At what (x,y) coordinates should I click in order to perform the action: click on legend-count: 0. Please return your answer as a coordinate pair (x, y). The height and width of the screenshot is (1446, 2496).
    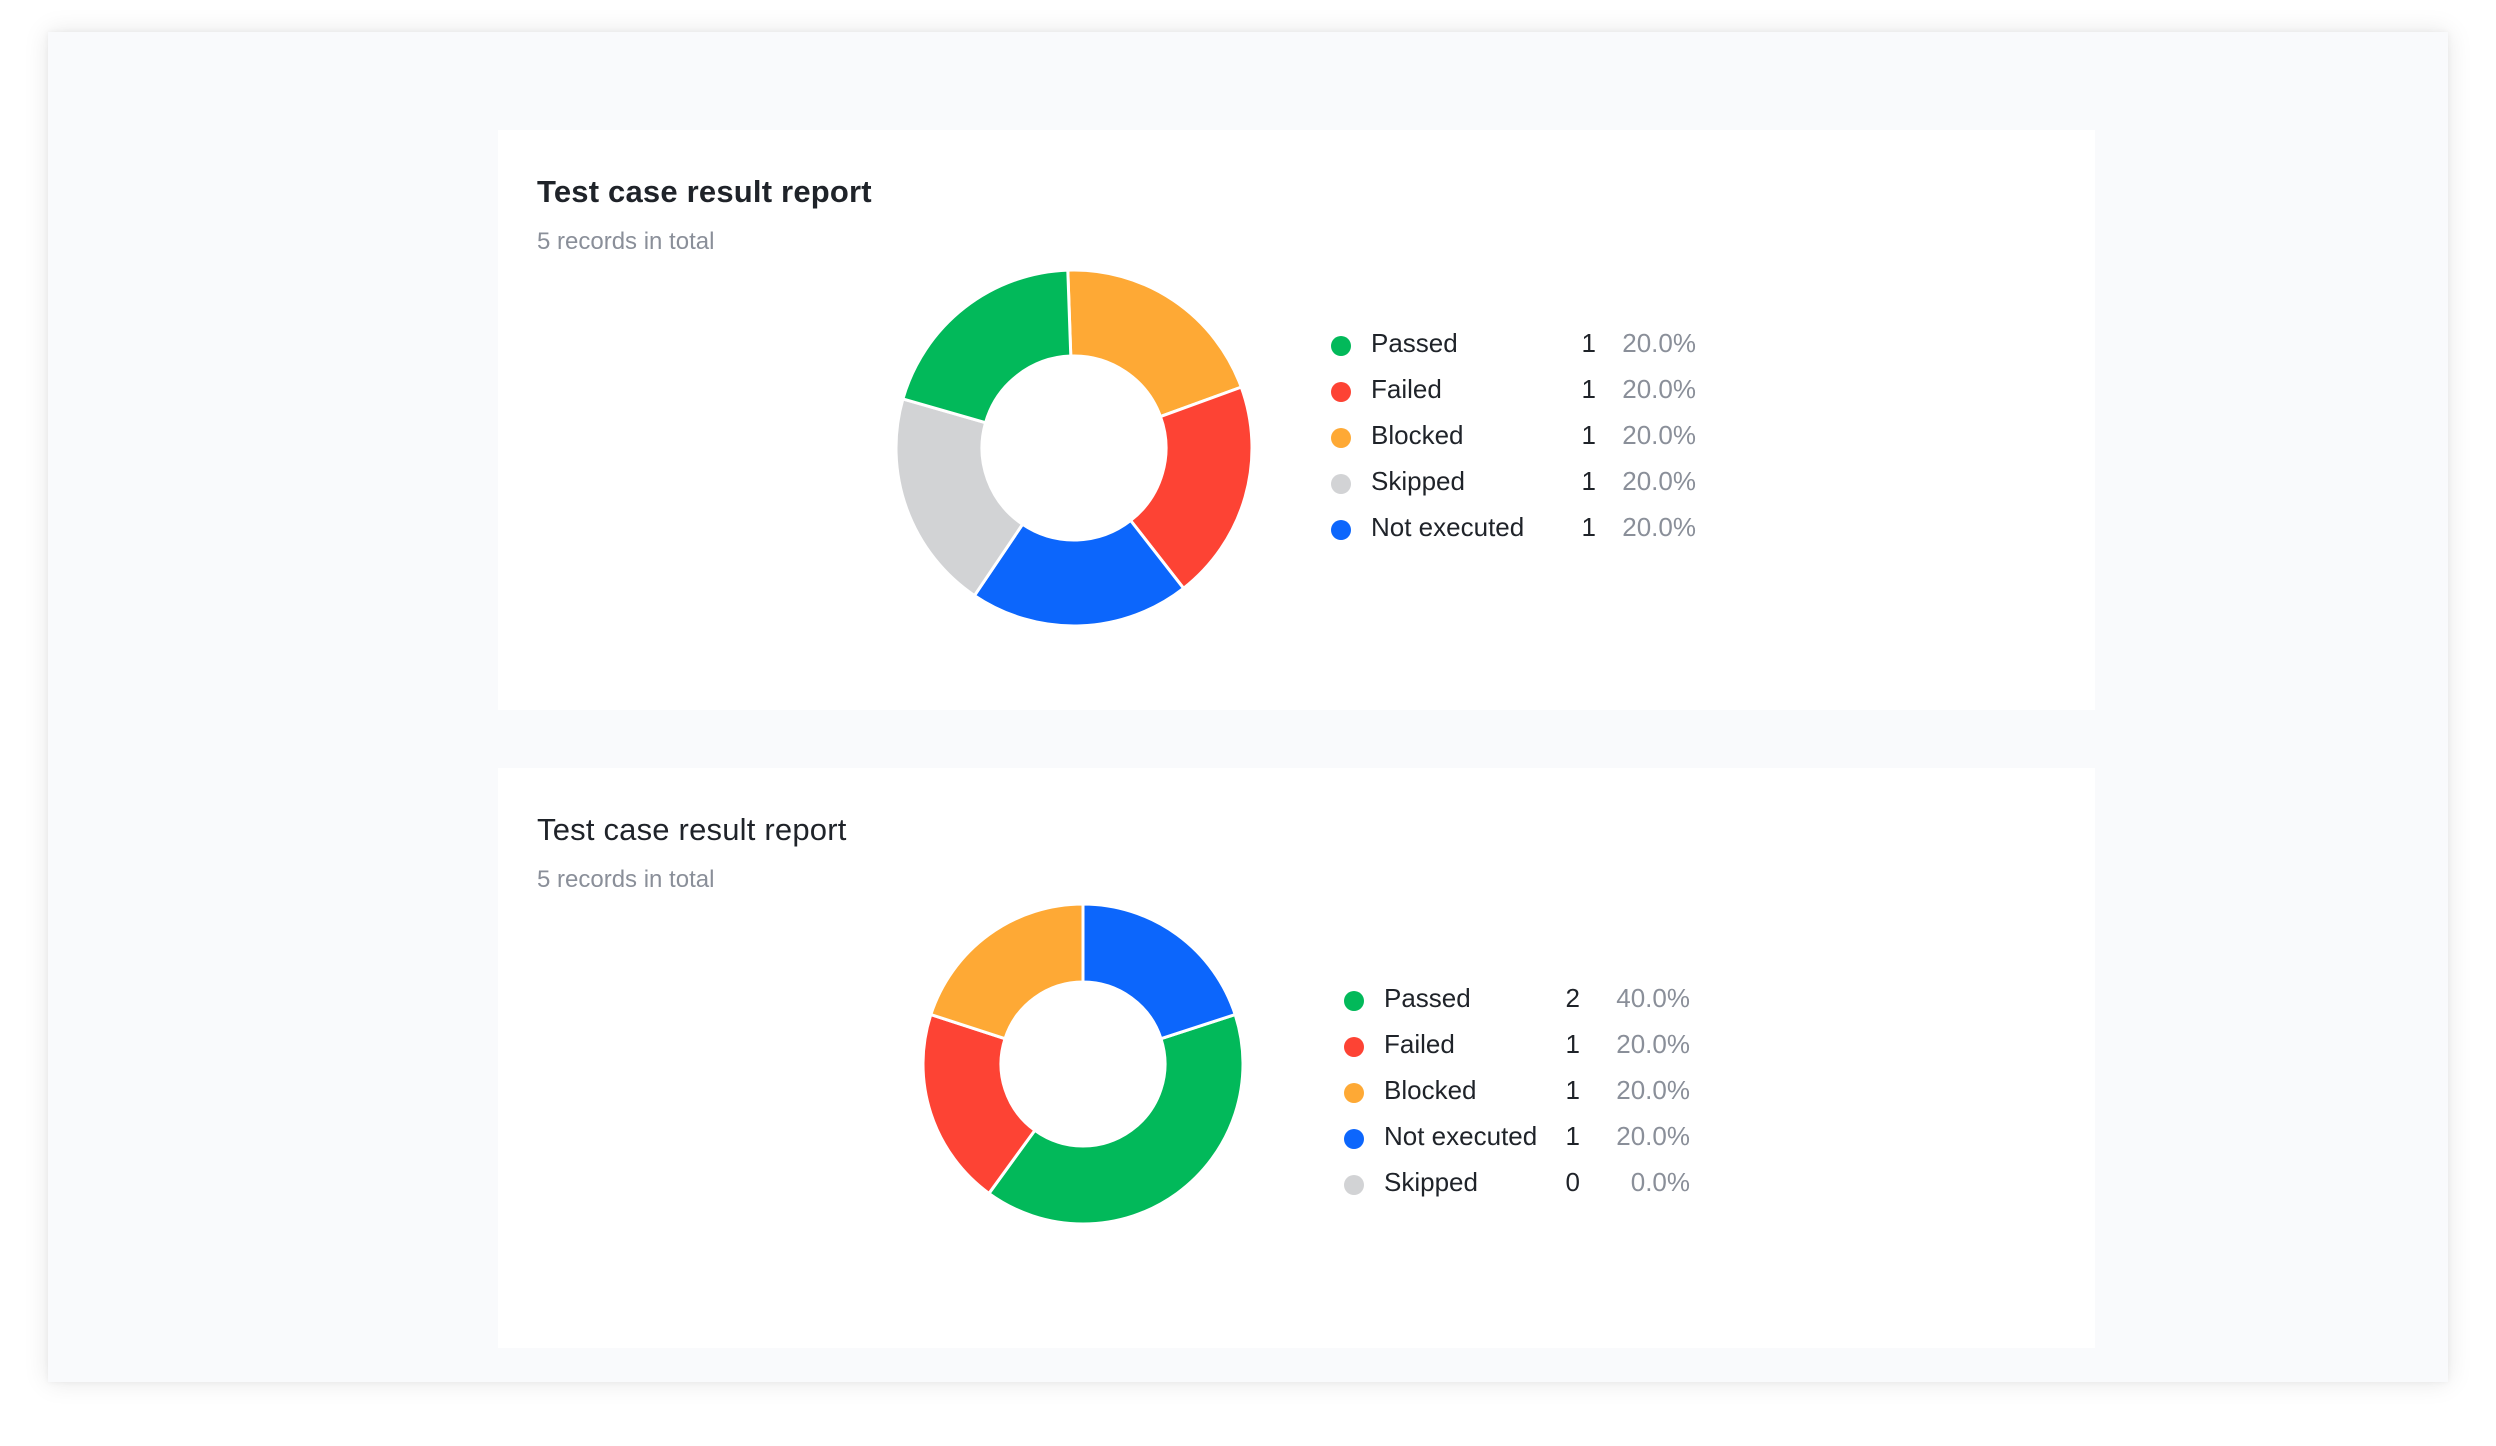
    Looking at the image, I should click on (1572, 1182).